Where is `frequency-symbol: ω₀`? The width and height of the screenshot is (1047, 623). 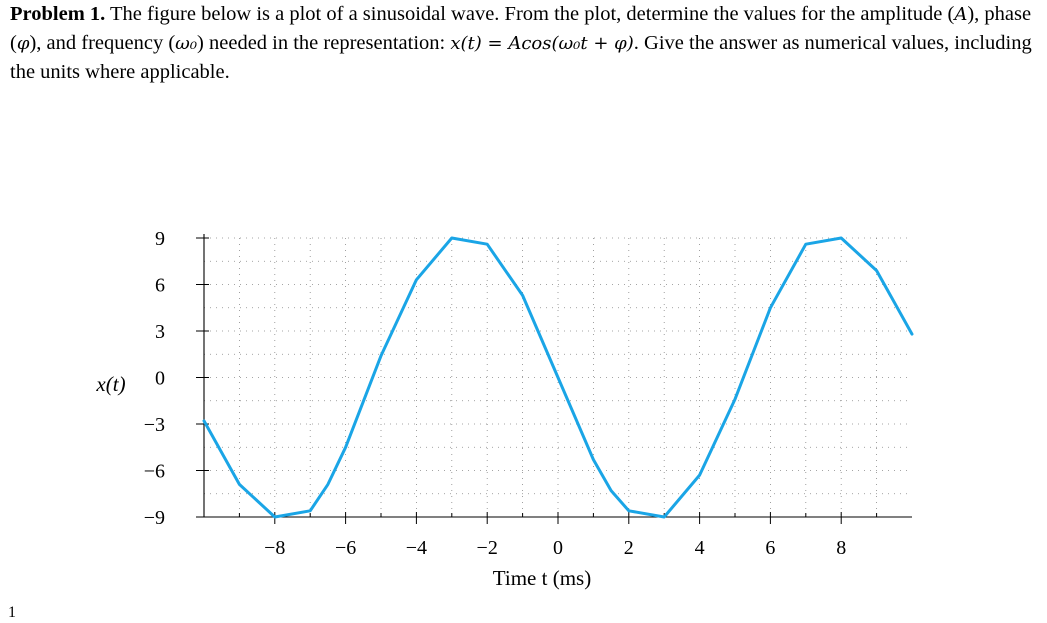
frequency-symbol: ω₀ is located at coordinates (186, 43).